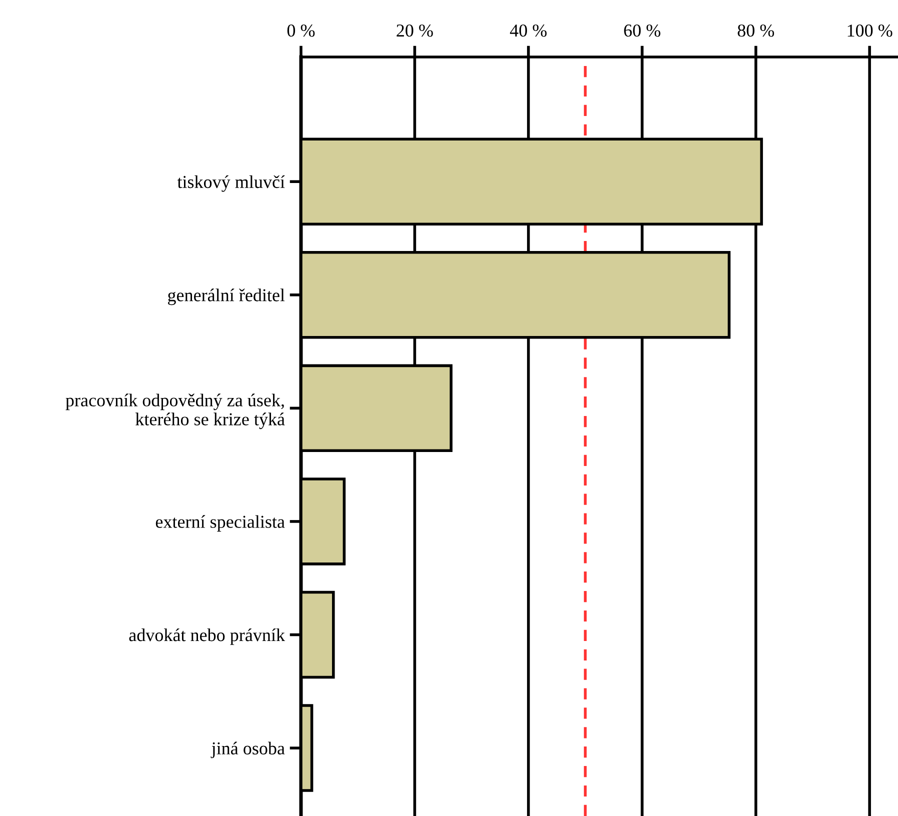 This screenshot has height=816, width=898. What do you see at coordinates (226, 297) in the screenshot?
I see `y-tick-label: generální ředitel` at bounding box center [226, 297].